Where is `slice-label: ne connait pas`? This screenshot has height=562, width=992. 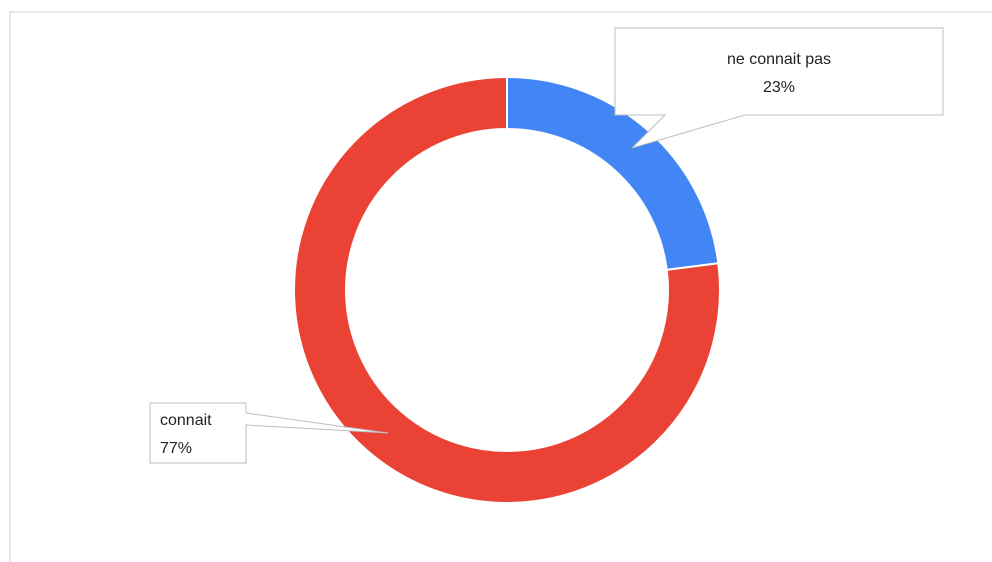 slice-label: ne connait pas is located at coordinates (779, 59).